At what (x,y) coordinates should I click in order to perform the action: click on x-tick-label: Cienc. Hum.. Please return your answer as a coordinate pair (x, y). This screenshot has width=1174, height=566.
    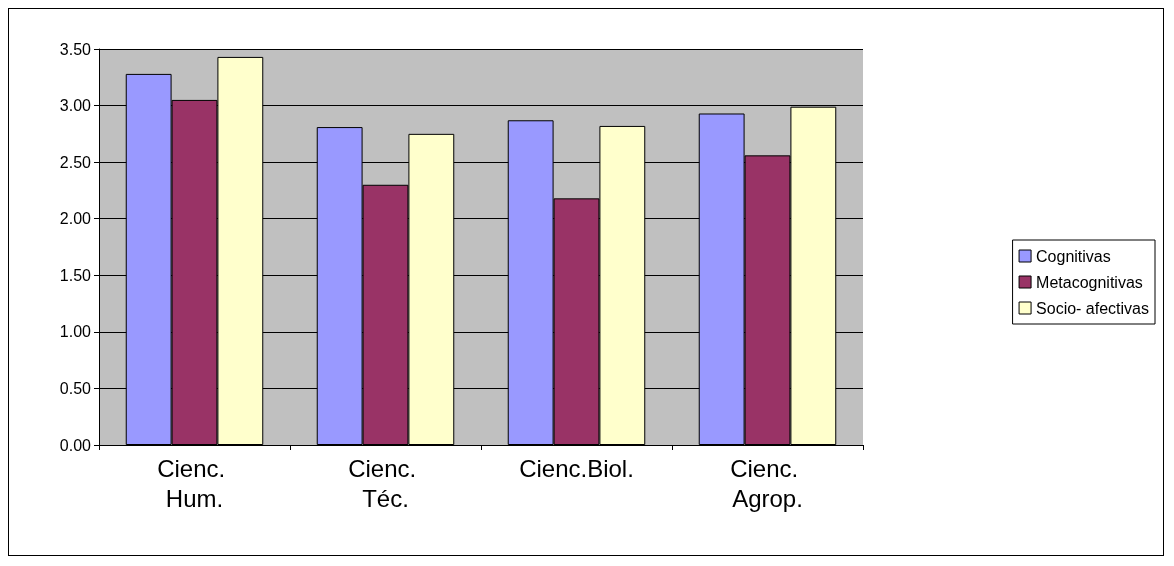
    Looking at the image, I should click on (194, 483).